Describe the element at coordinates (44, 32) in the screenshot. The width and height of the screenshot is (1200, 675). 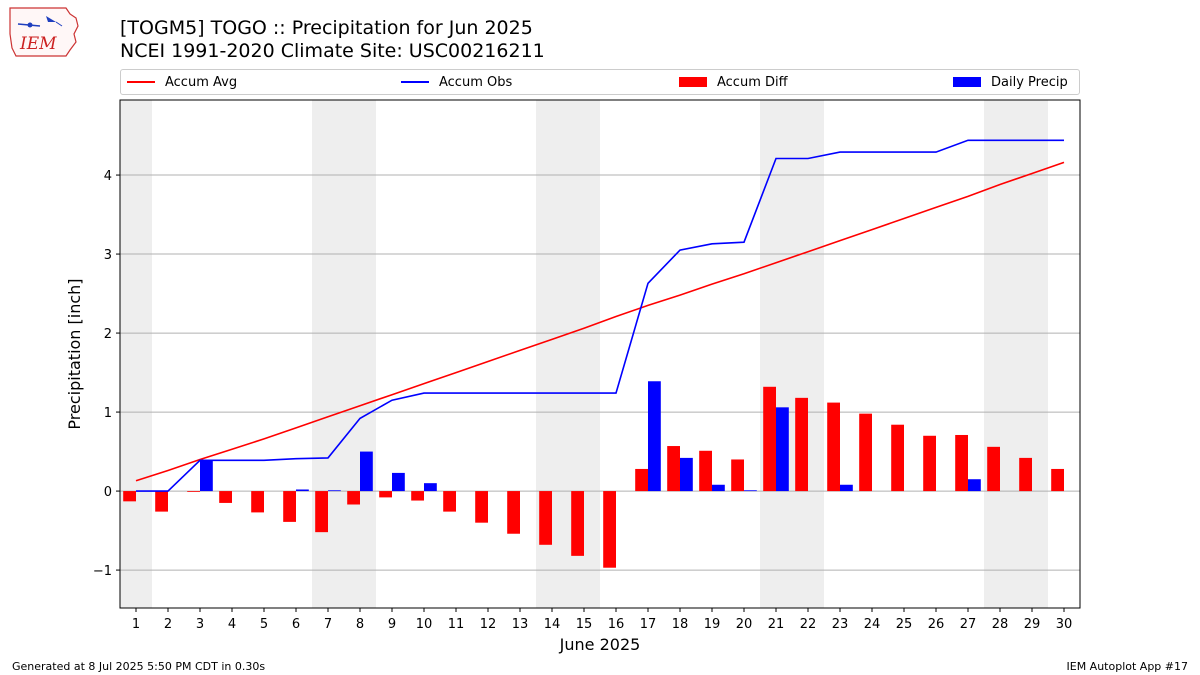
I see `iem-logo: IEM` at that location.